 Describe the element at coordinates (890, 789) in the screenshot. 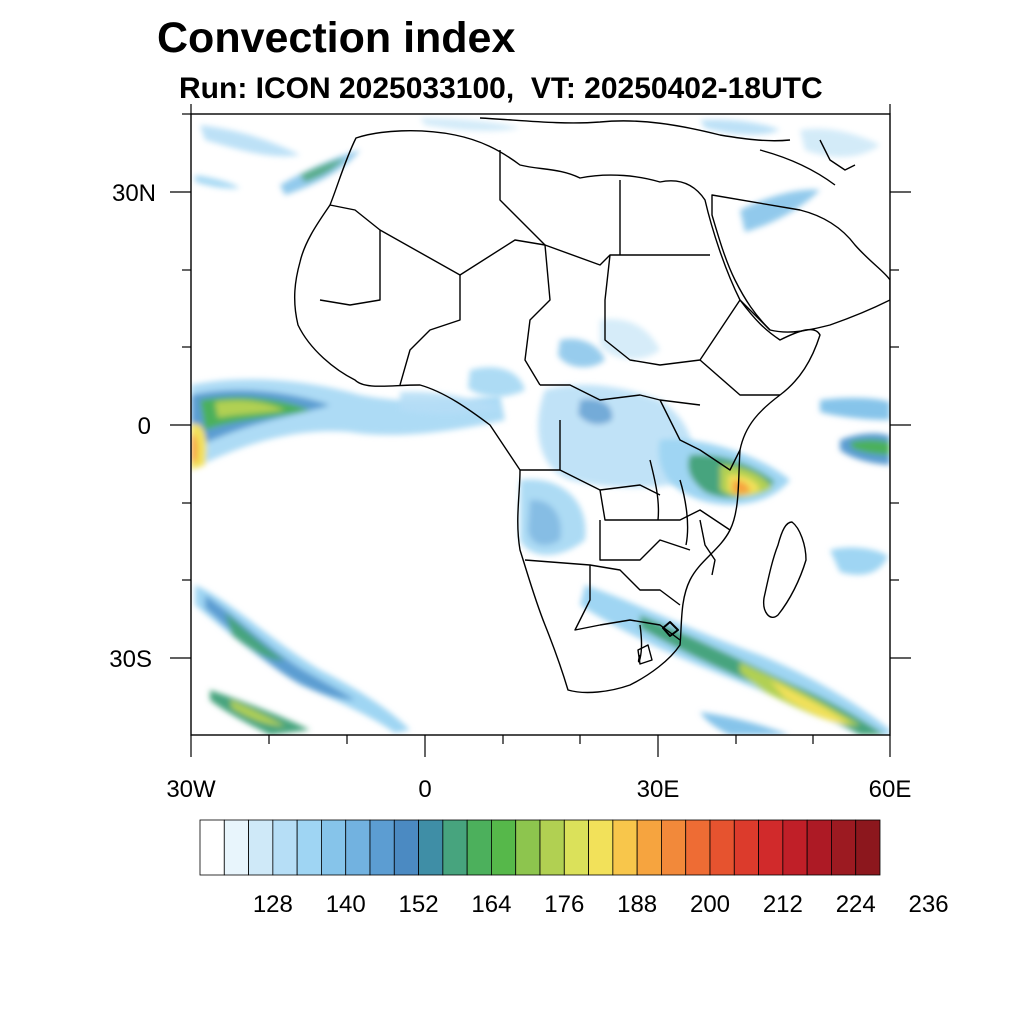

I see `lon-tick-label: 60E` at that location.